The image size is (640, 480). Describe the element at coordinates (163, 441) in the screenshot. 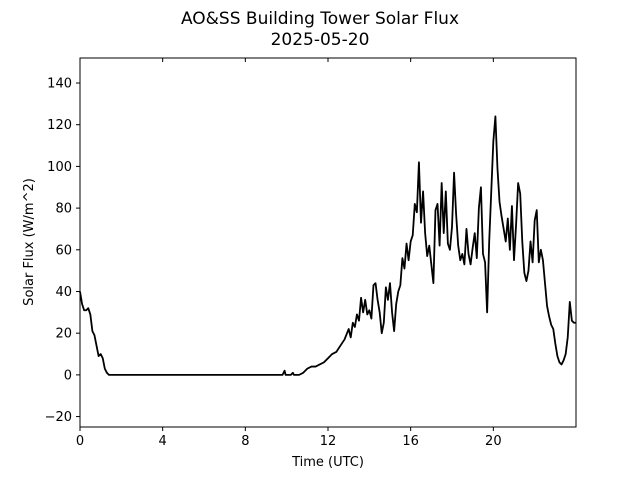

I see `x-tick-label: 4` at that location.